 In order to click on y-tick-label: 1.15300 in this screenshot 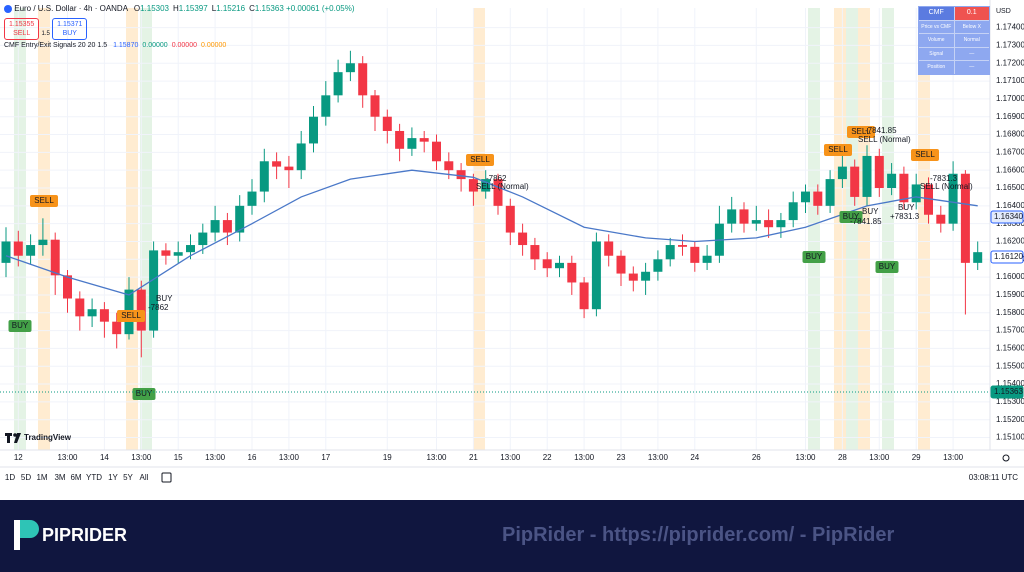, I will do `click(1010, 401)`.